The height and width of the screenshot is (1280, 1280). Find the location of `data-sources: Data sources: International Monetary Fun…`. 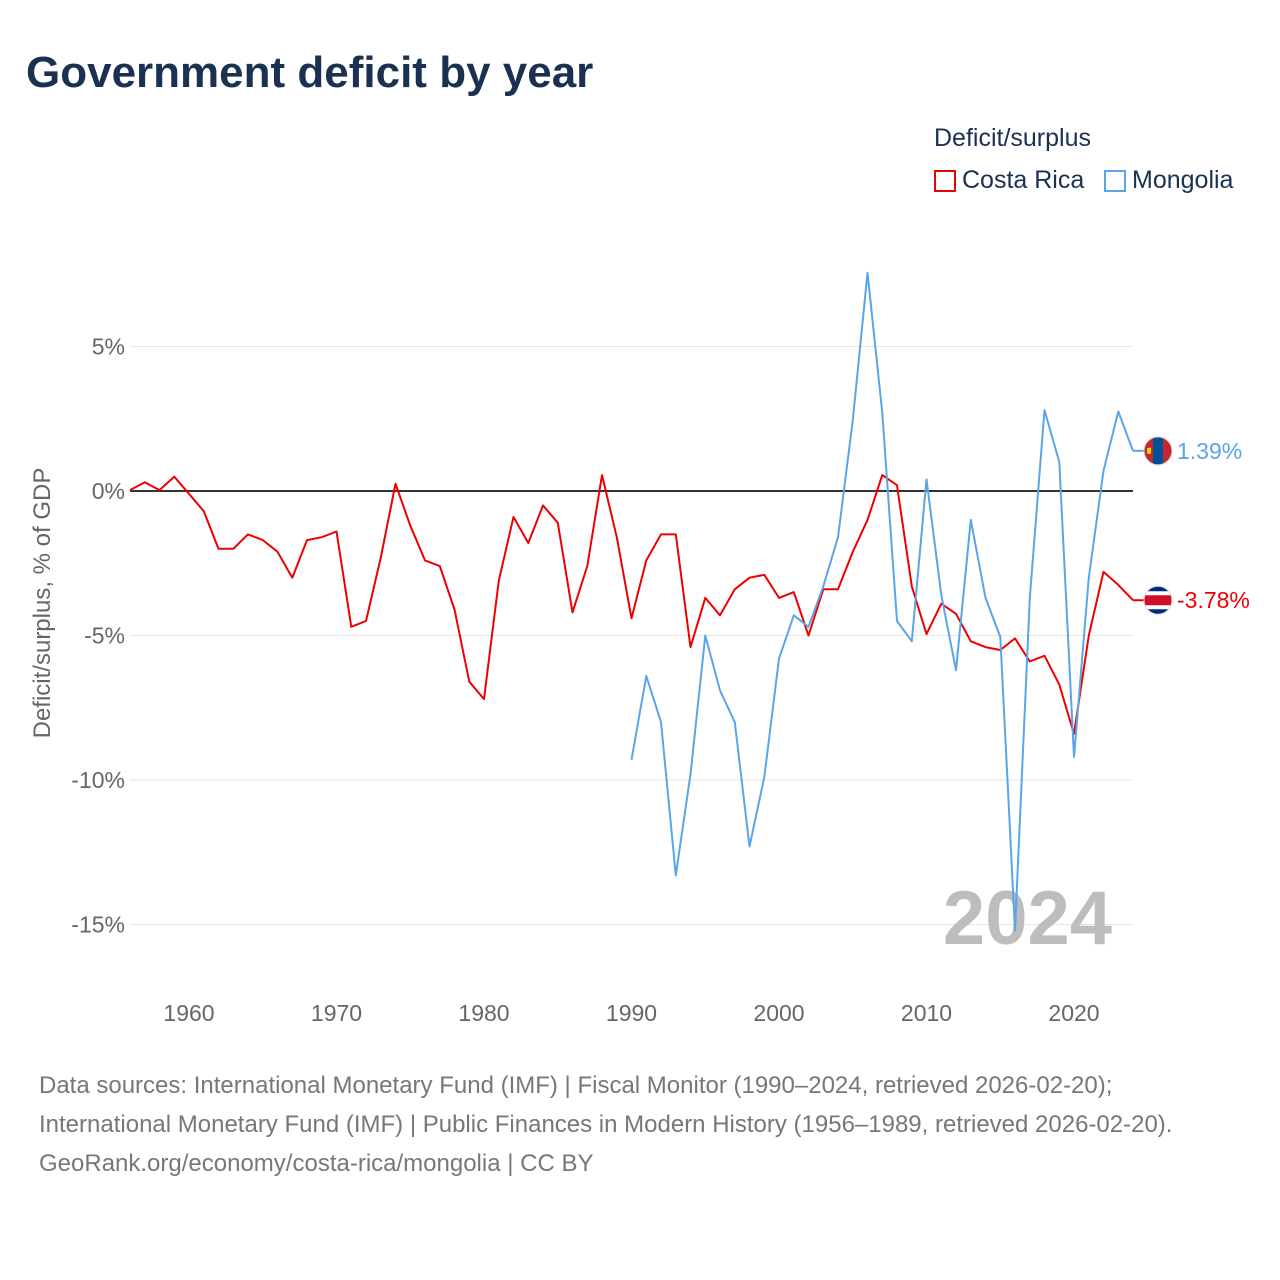

data-sources: Data sources: International Monetary Fun… is located at coordinates (606, 1105).